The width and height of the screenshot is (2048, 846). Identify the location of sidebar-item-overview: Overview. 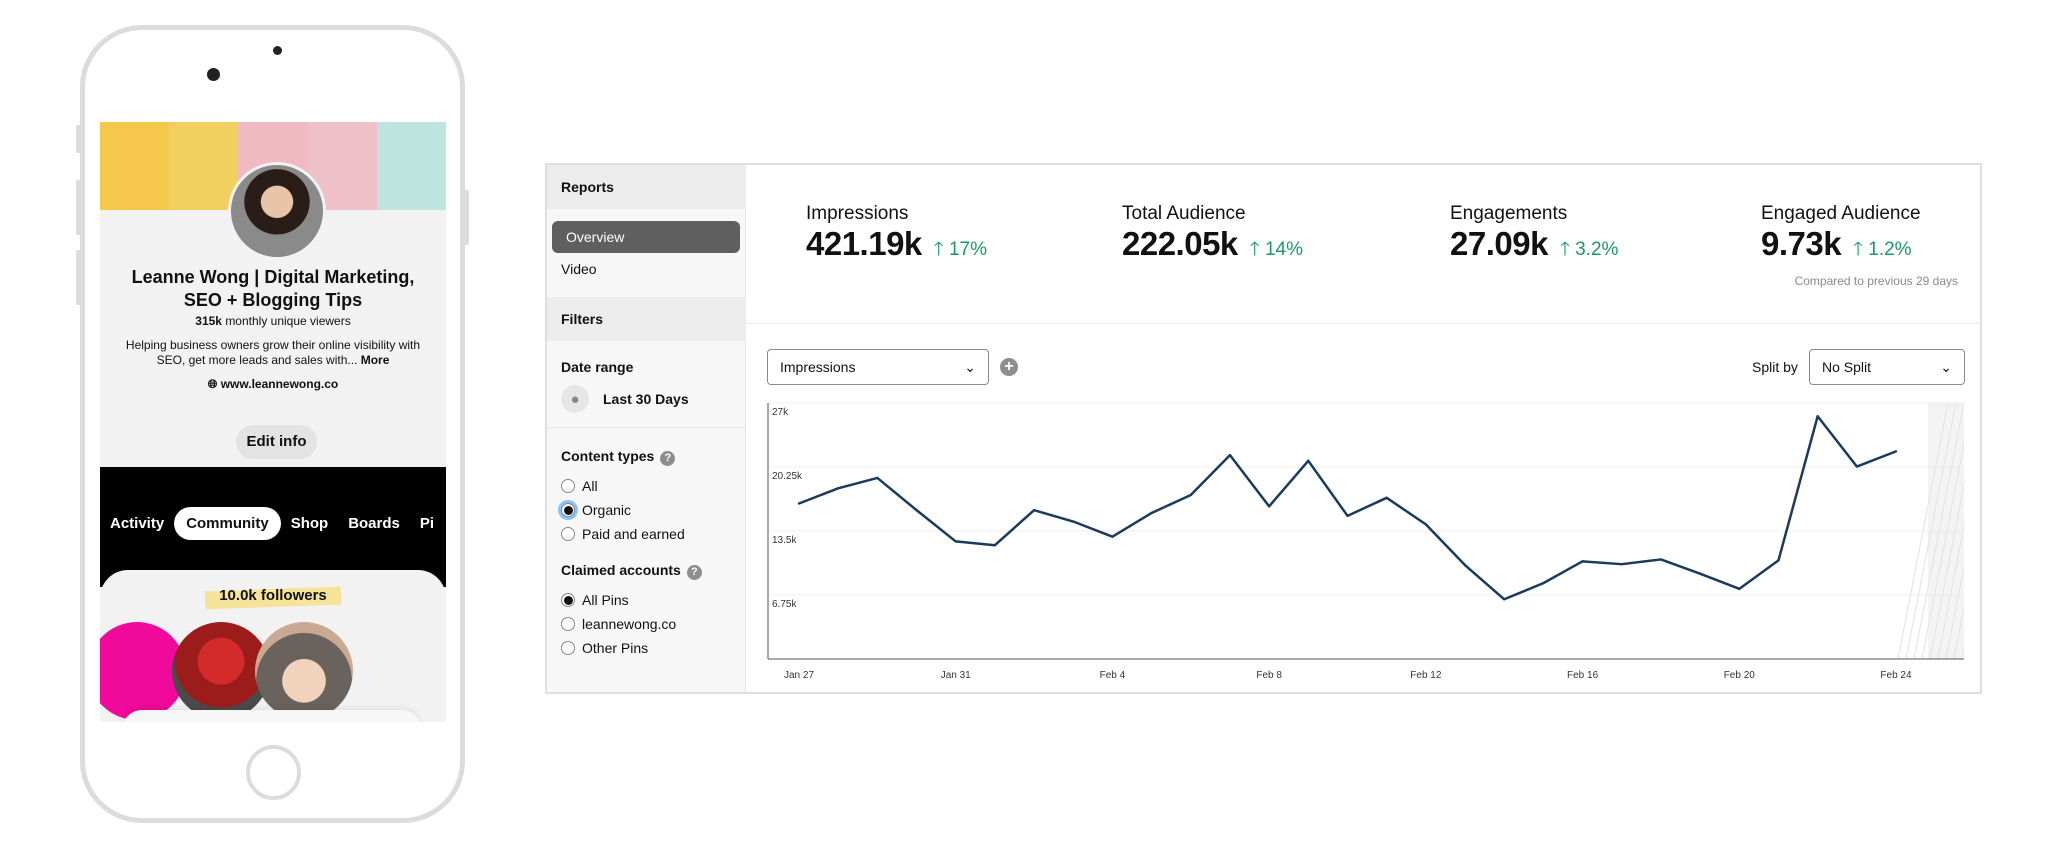
(646, 237).